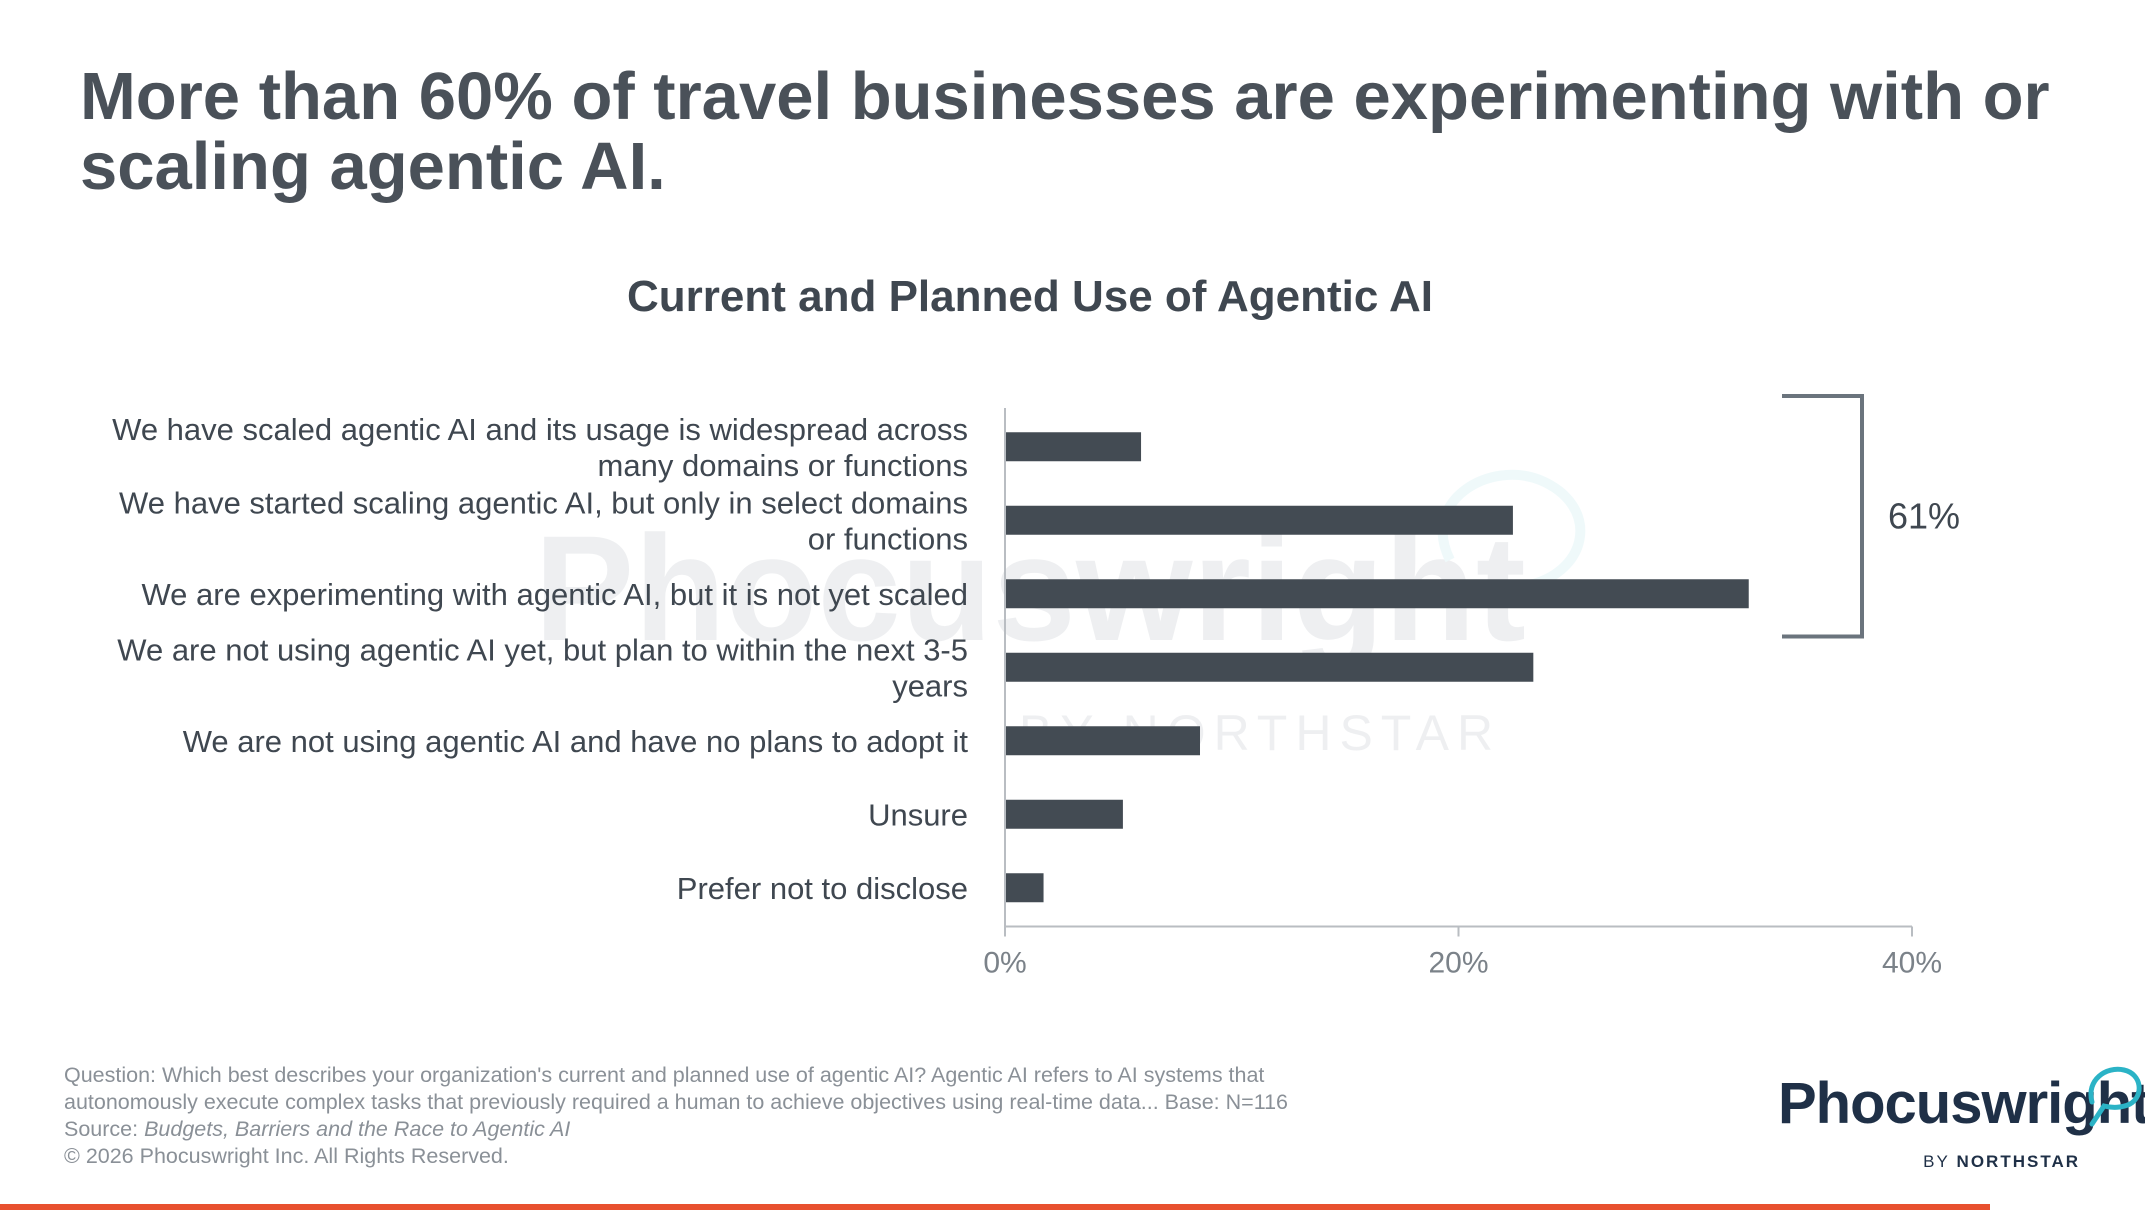  Describe the element at coordinates (1924, 515) in the screenshot. I see `bracket-label: 61%` at that location.